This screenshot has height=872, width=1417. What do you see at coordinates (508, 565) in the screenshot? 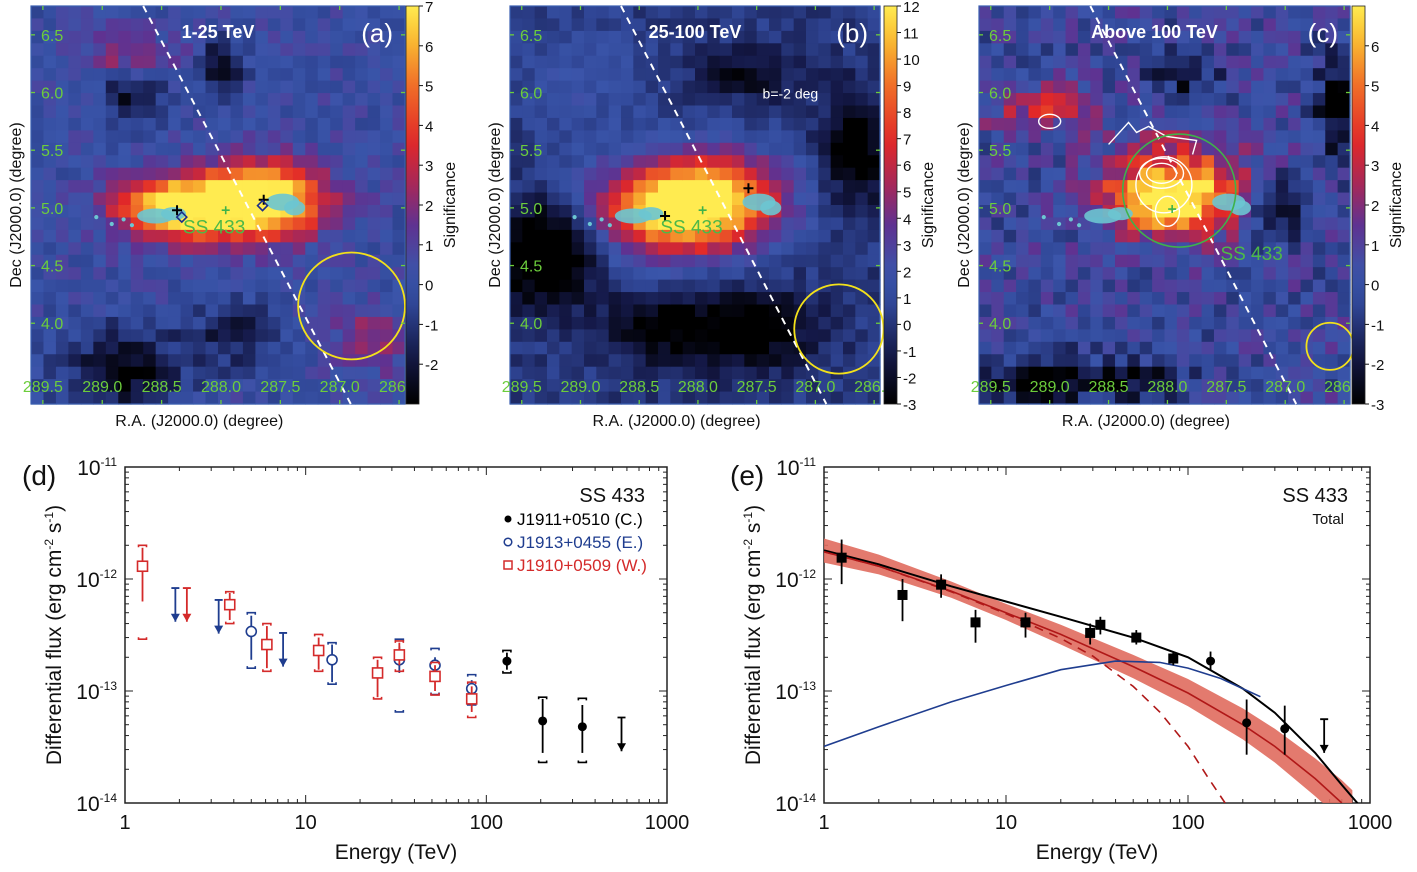
I see `legend-marker` at bounding box center [508, 565].